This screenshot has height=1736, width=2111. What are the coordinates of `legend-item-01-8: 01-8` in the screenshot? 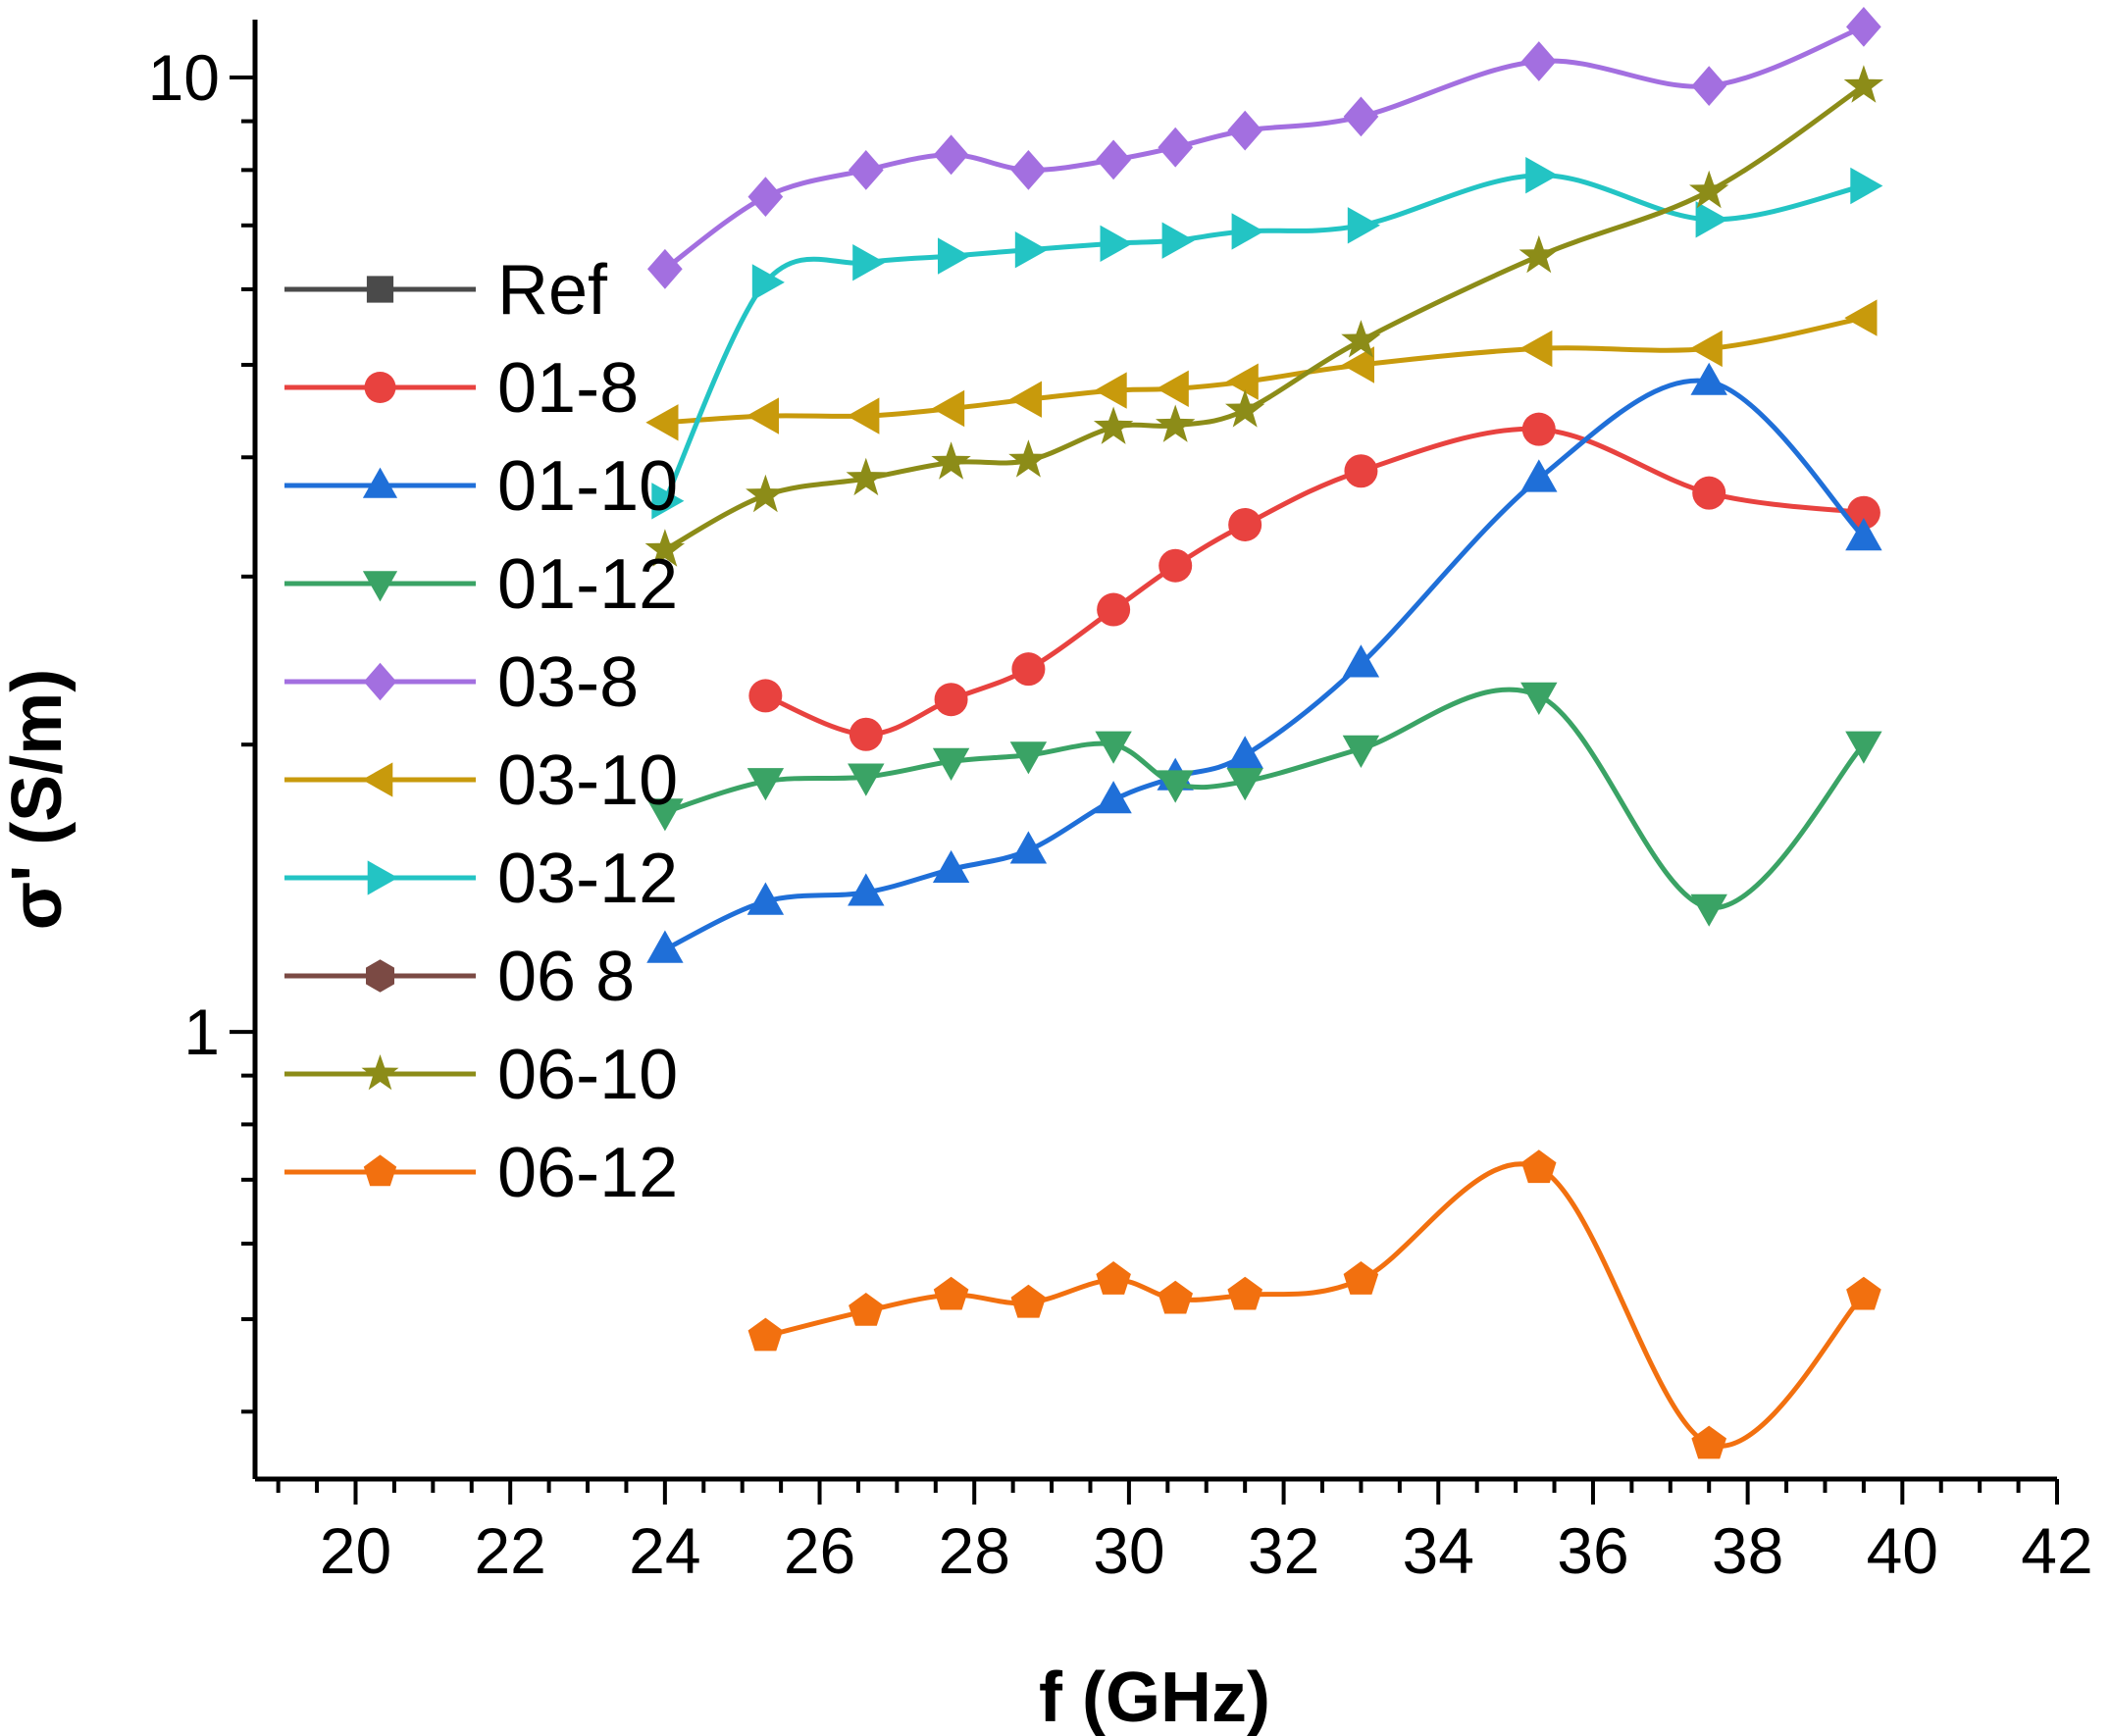 It's located at (461, 389).